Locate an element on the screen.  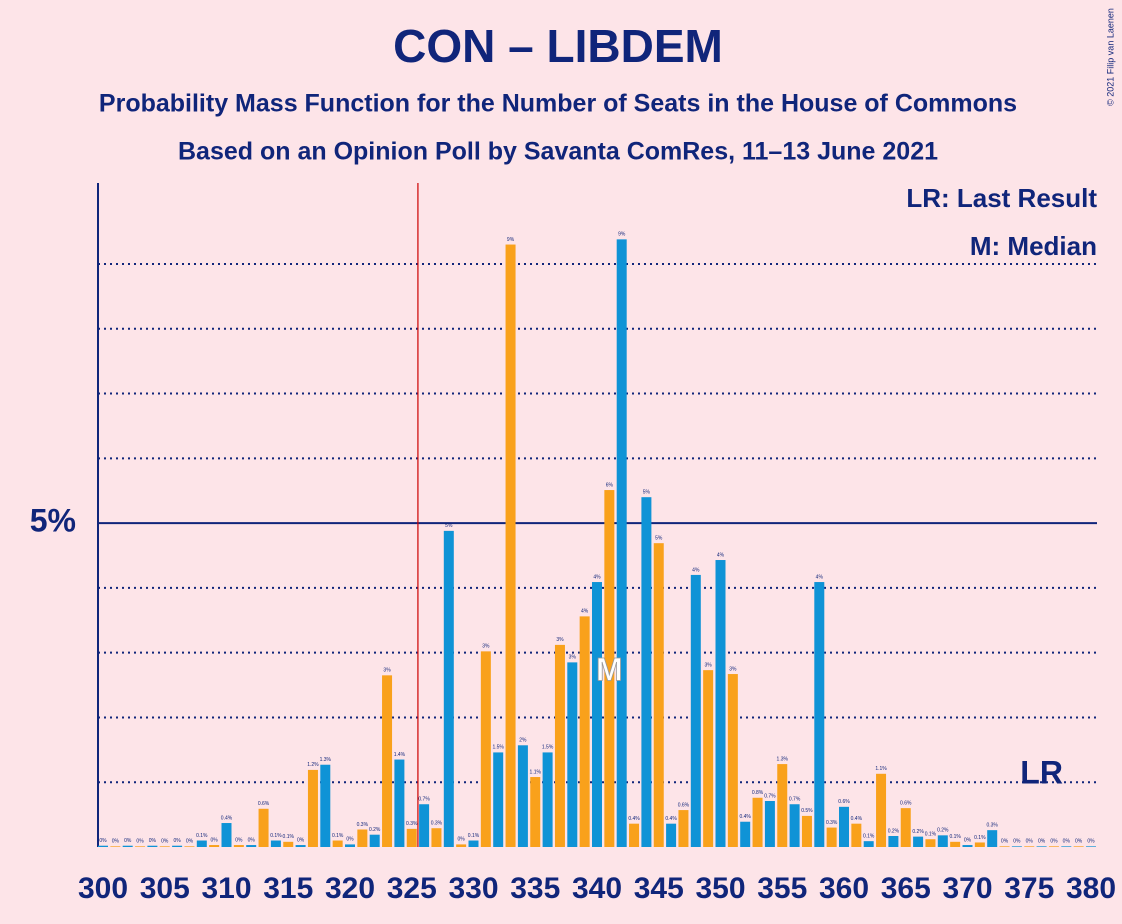
value-label: 1.2% is located at coordinates (313, 765).